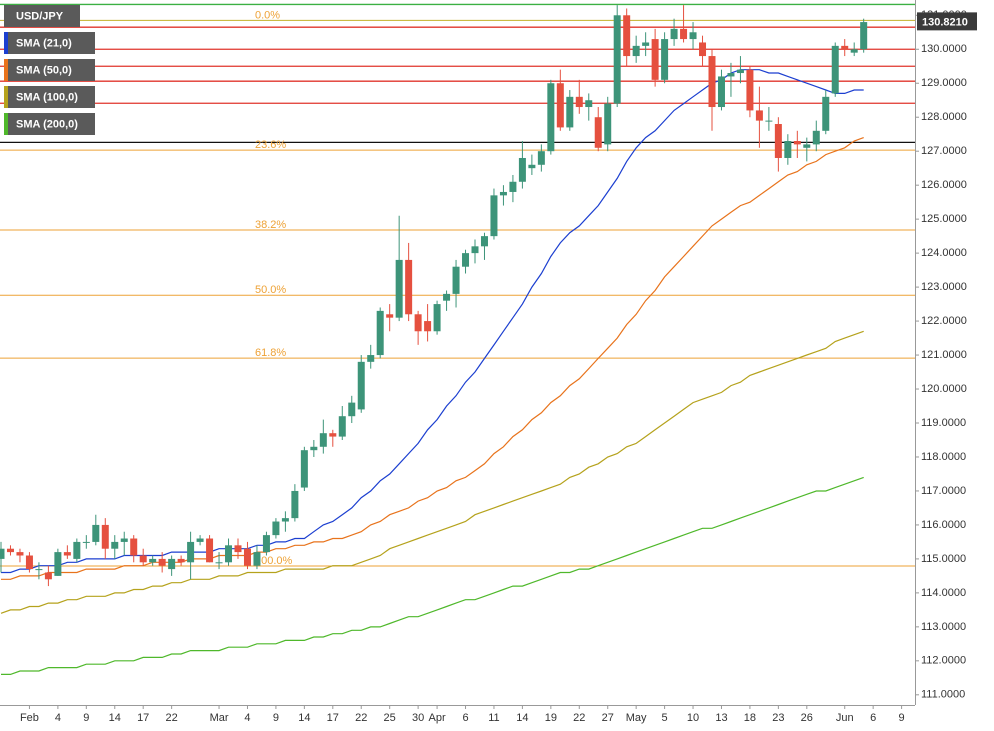  I want to click on y-tick-label: 125.0000, so click(944, 219).